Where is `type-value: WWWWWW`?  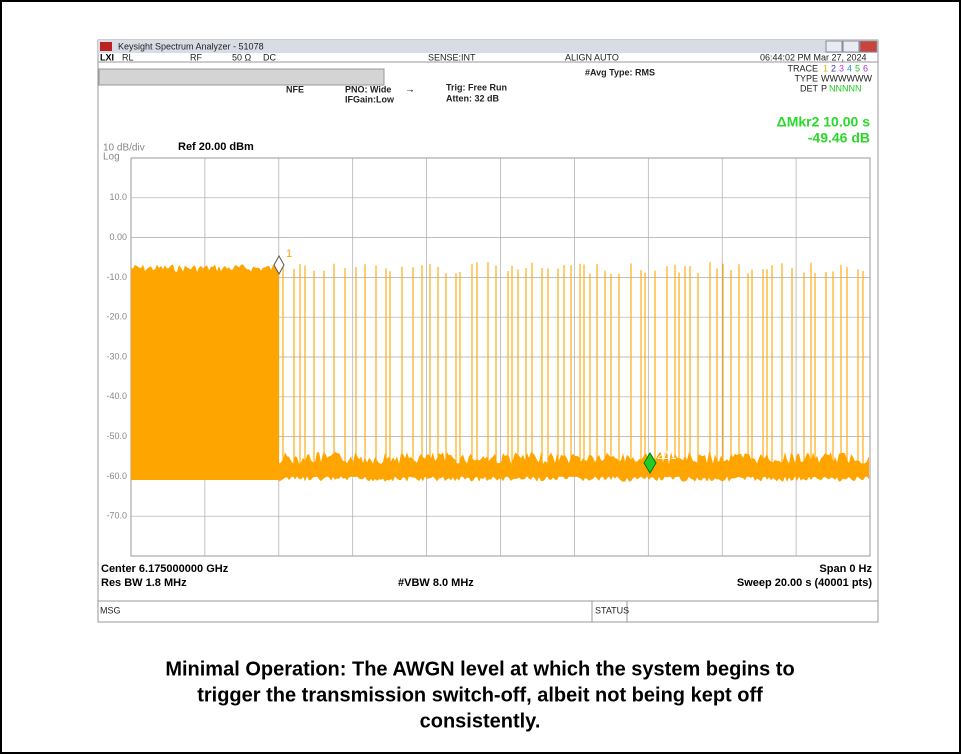 type-value: WWWWWW is located at coordinates (846, 78).